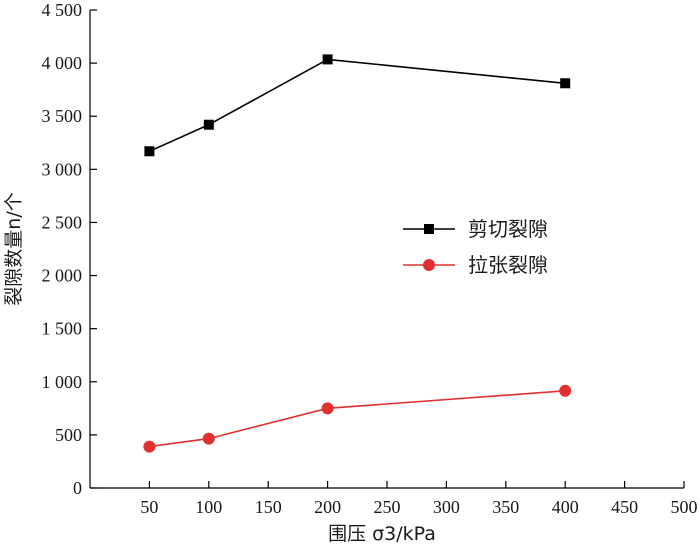 This screenshot has height=550, width=700. I want to click on x-tick-label: 500, so click(684, 507).